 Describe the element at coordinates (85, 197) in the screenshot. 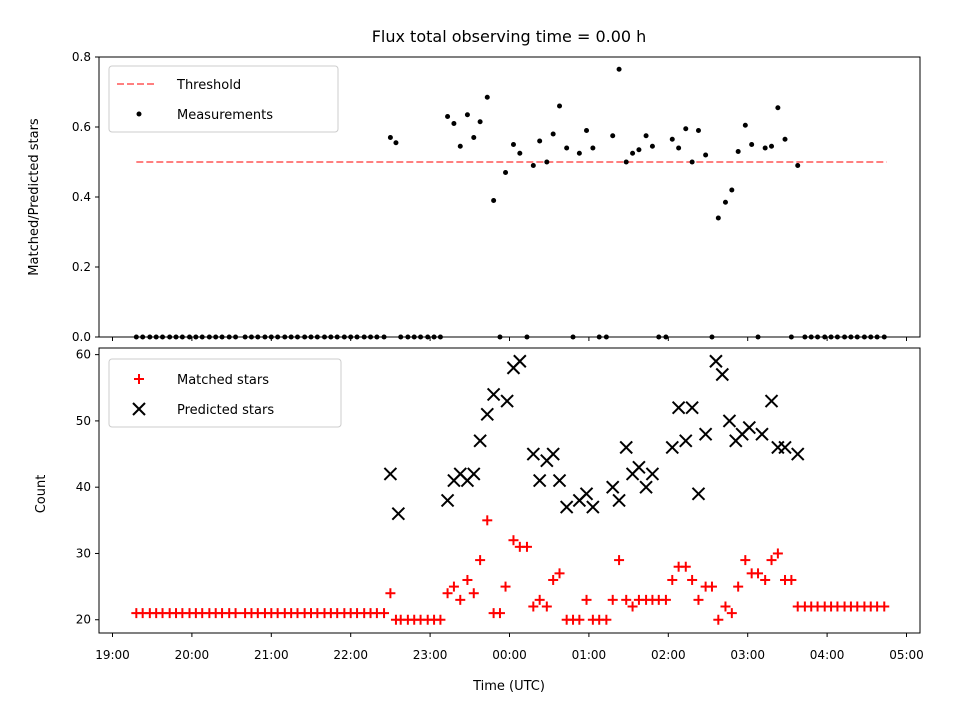

I see `top-y-ticks: 0.0 0.2 0.4 0.6 0.8` at that location.